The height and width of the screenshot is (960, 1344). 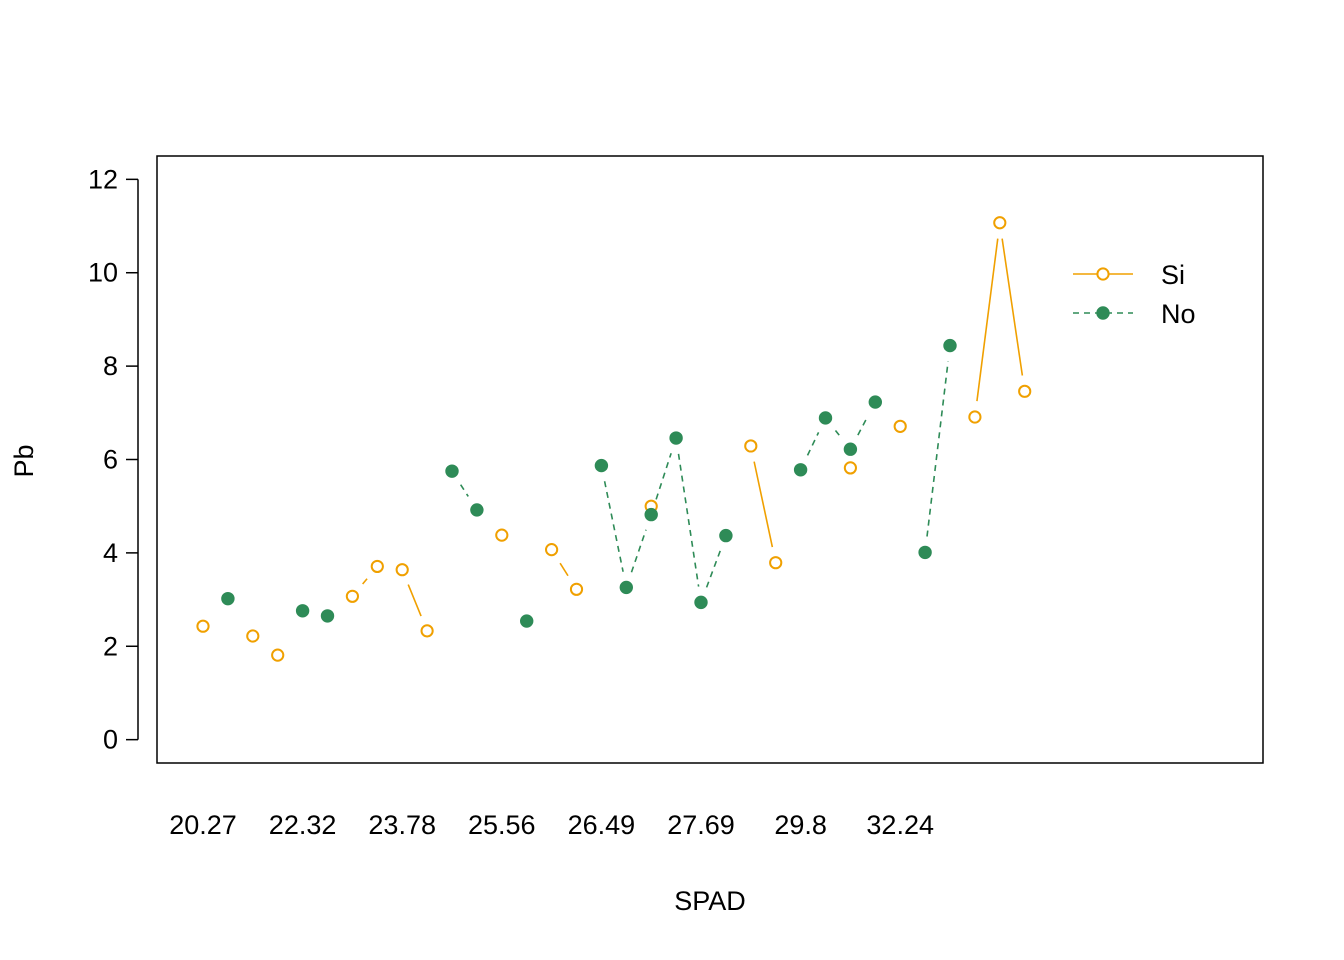 What do you see at coordinates (502, 825) in the screenshot?
I see `x-tick-label: 25.56` at bounding box center [502, 825].